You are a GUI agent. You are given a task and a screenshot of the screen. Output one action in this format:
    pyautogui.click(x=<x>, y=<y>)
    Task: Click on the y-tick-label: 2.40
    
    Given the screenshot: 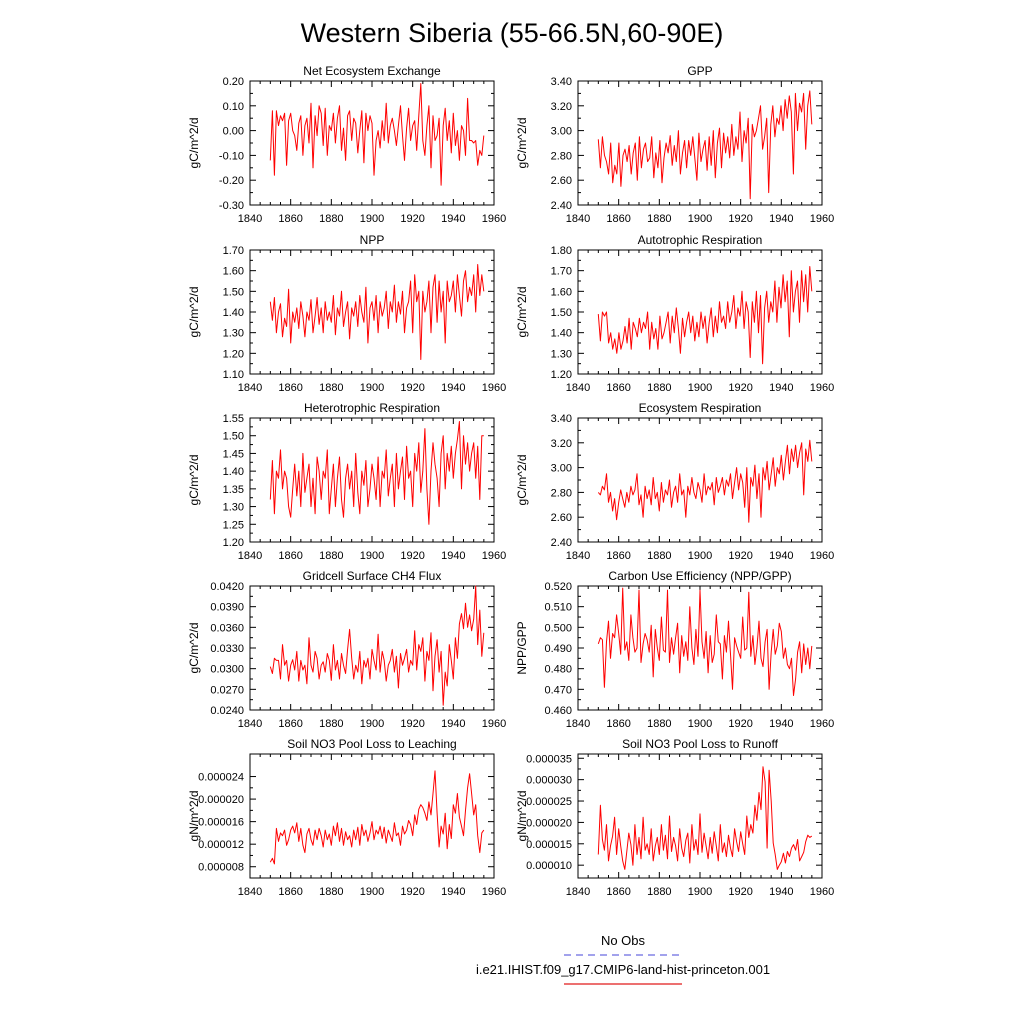 What is the action you would take?
    pyautogui.click(x=561, y=206)
    